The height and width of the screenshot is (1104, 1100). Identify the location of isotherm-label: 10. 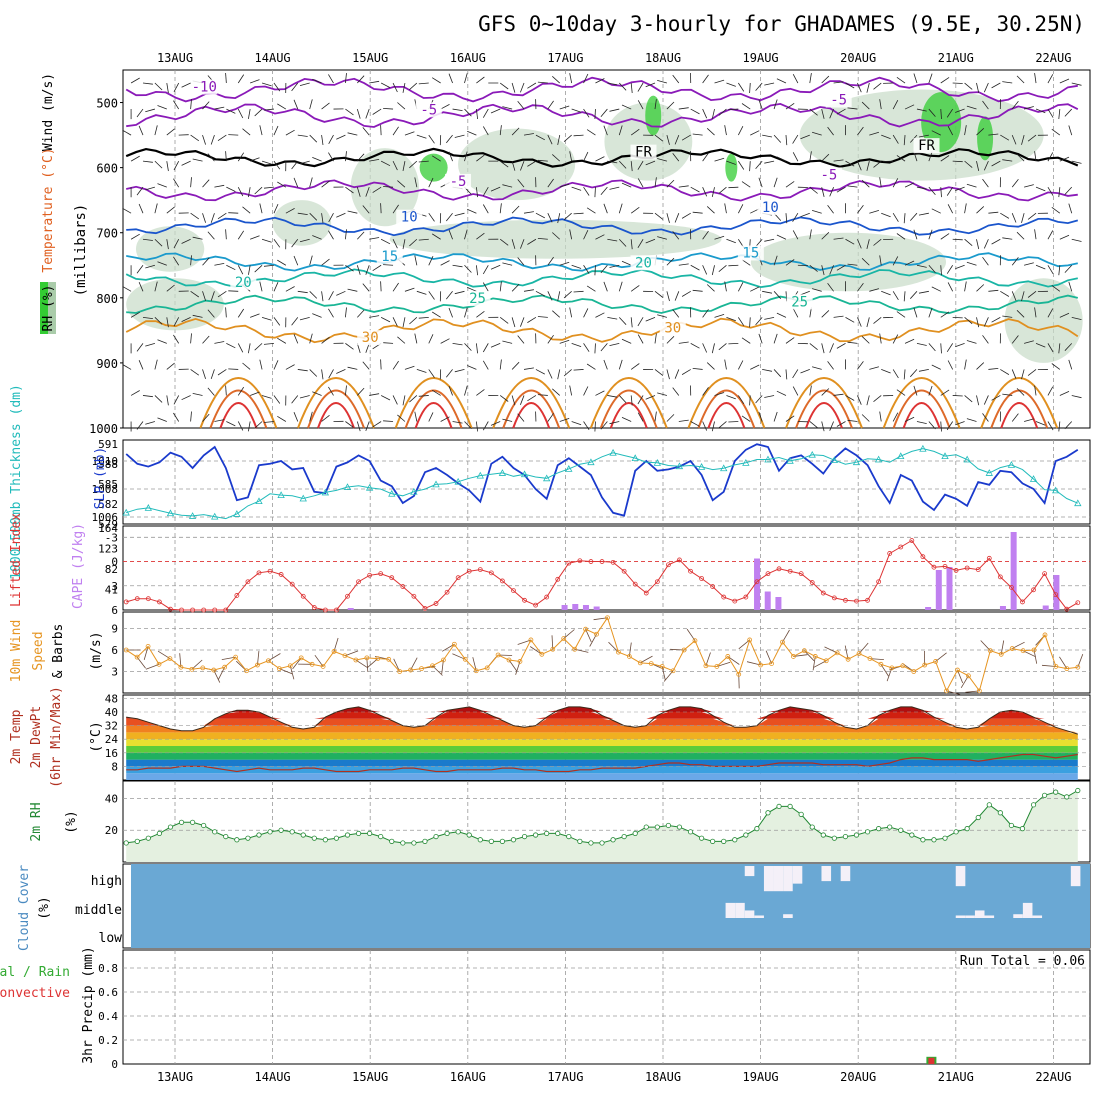
(770, 208).